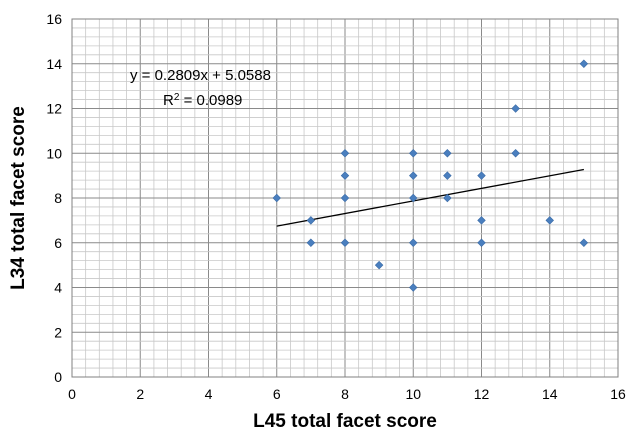  Describe the element at coordinates (277, 394) in the screenshot. I see `x-tick-label: 6` at that location.